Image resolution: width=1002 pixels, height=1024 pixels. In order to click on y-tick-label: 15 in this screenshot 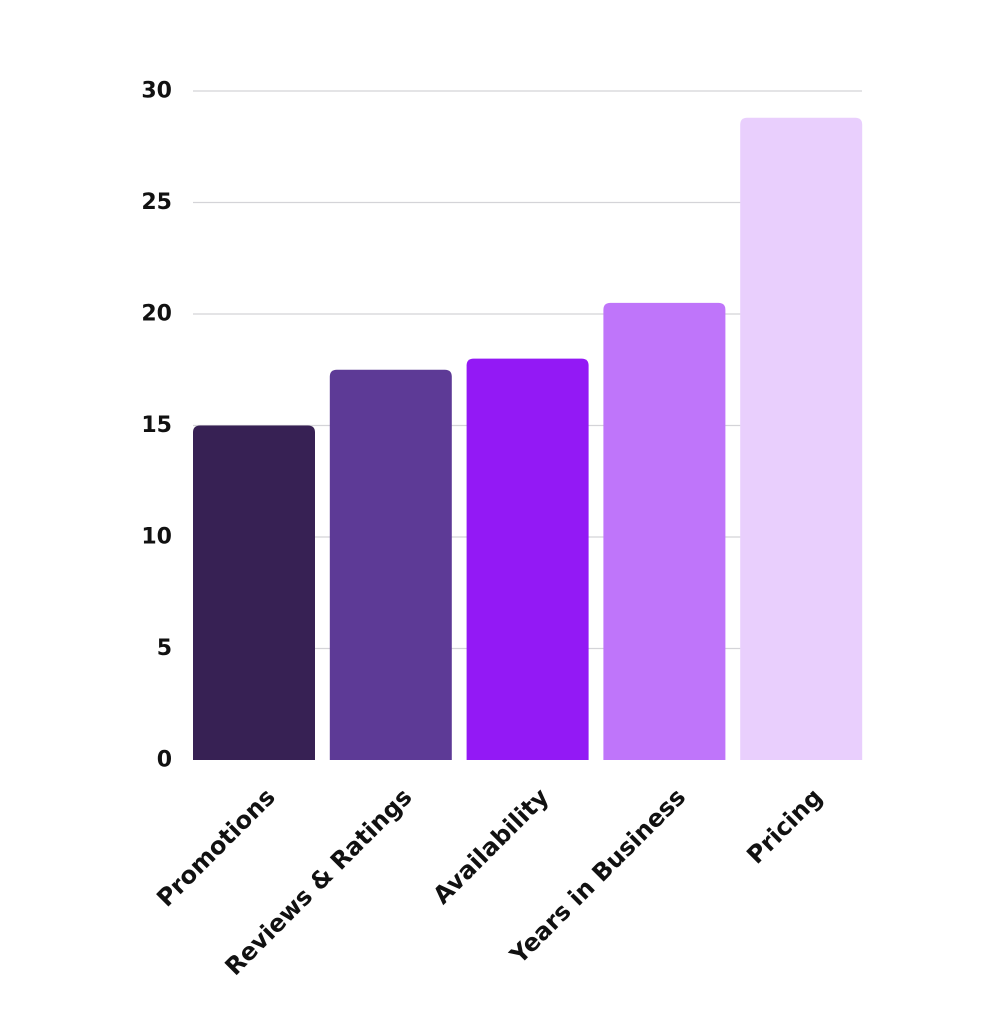, I will do `click(156, 425)`.